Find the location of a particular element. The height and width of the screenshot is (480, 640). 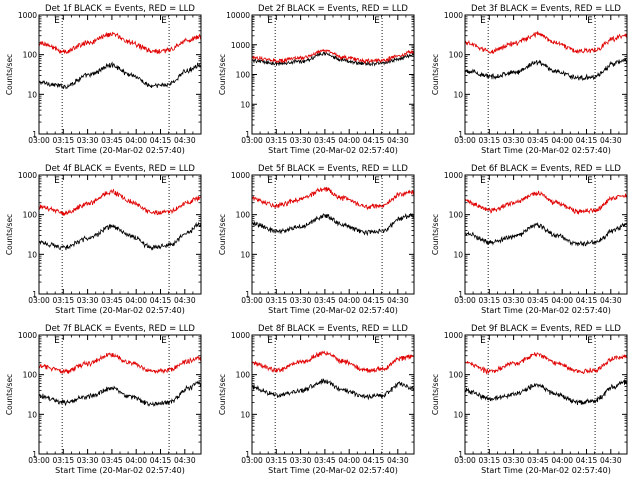

panel-title: Det 4f BLACK = Events, RED = LLD is located at coordinates (120, 169).